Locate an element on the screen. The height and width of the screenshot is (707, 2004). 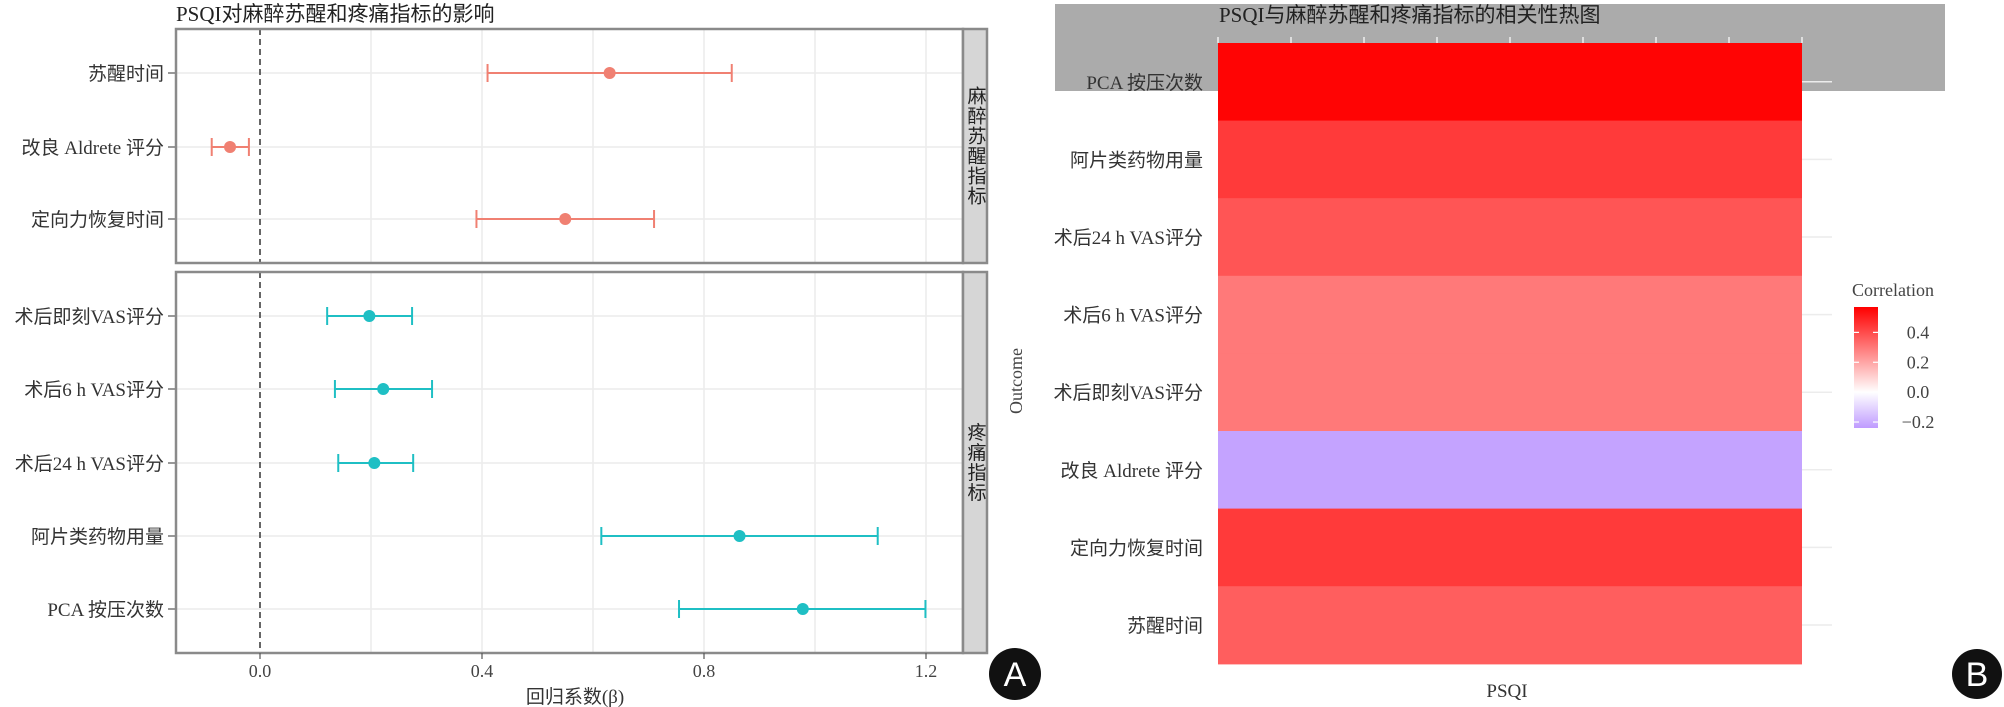
legend-title: Correlation is located at coordinates (1893, 290).